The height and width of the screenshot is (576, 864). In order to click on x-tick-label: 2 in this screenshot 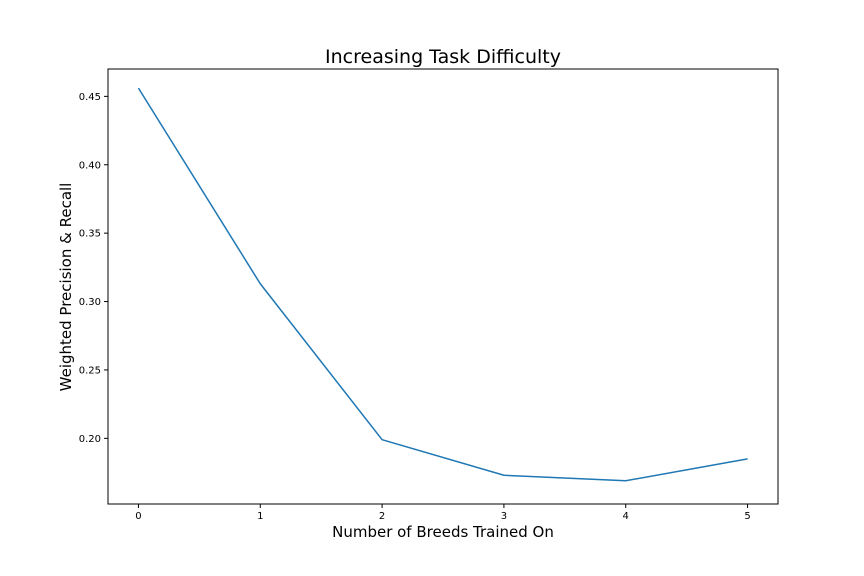, I will do `click(382, 516)`.